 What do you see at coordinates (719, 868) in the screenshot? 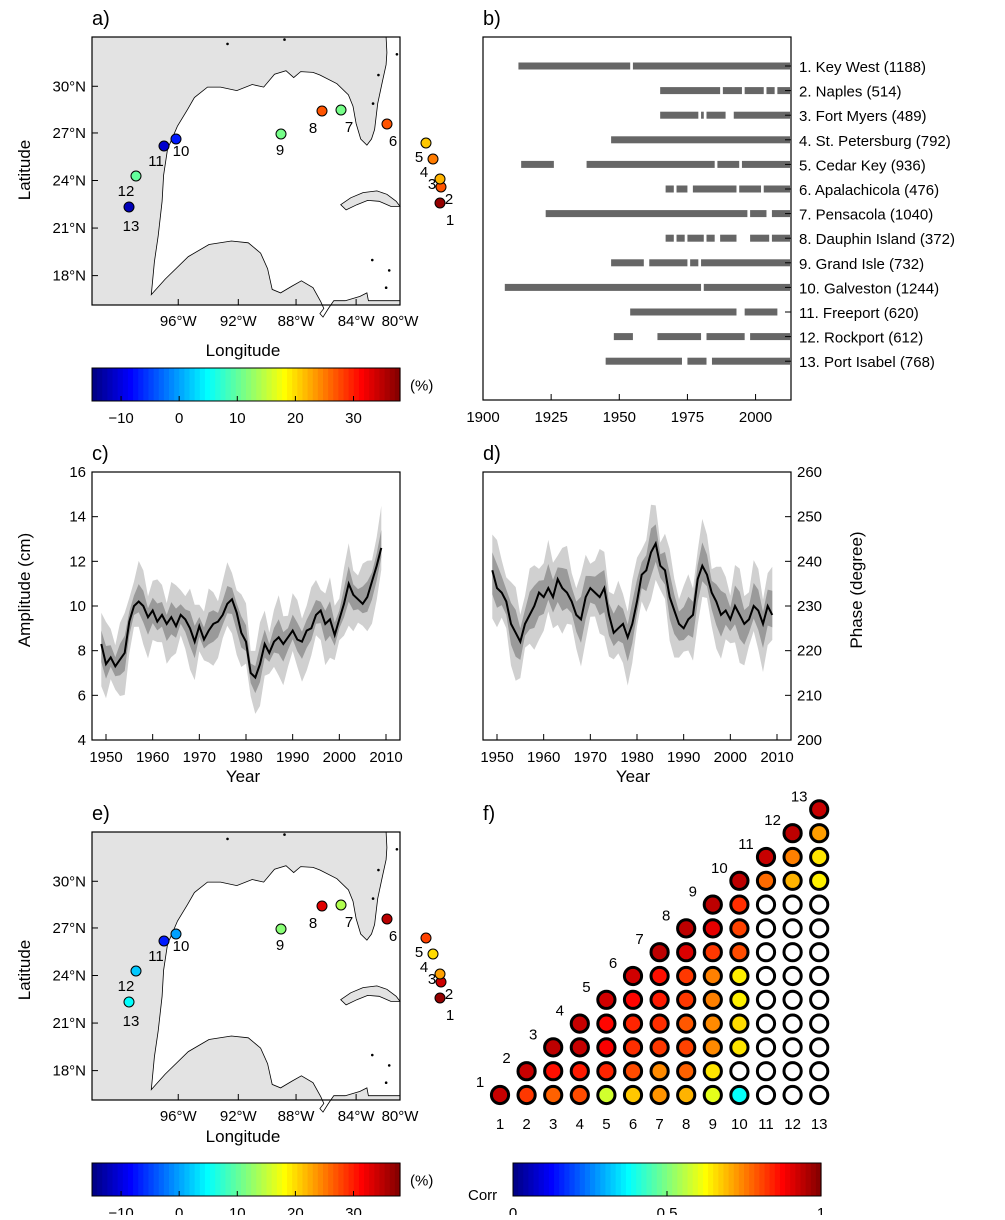
I see `matrix-row-label: 10` at bounding box center [719, 868].